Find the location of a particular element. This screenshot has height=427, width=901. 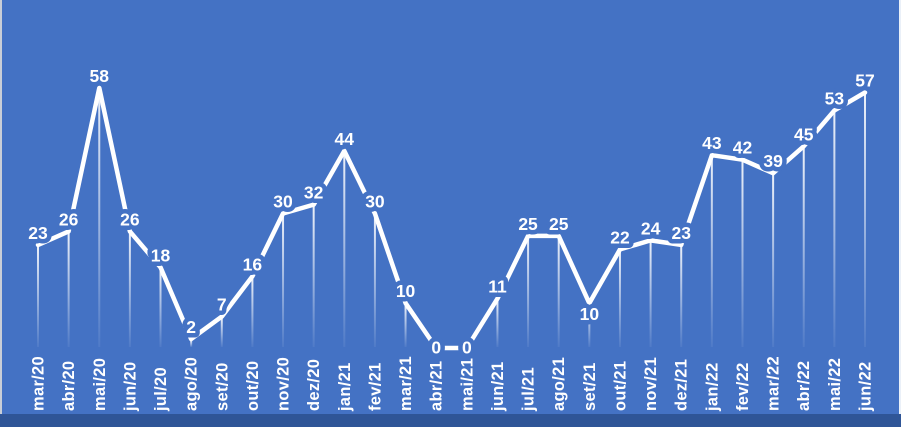

data-label: 18 is located at coordinates (161, 255).